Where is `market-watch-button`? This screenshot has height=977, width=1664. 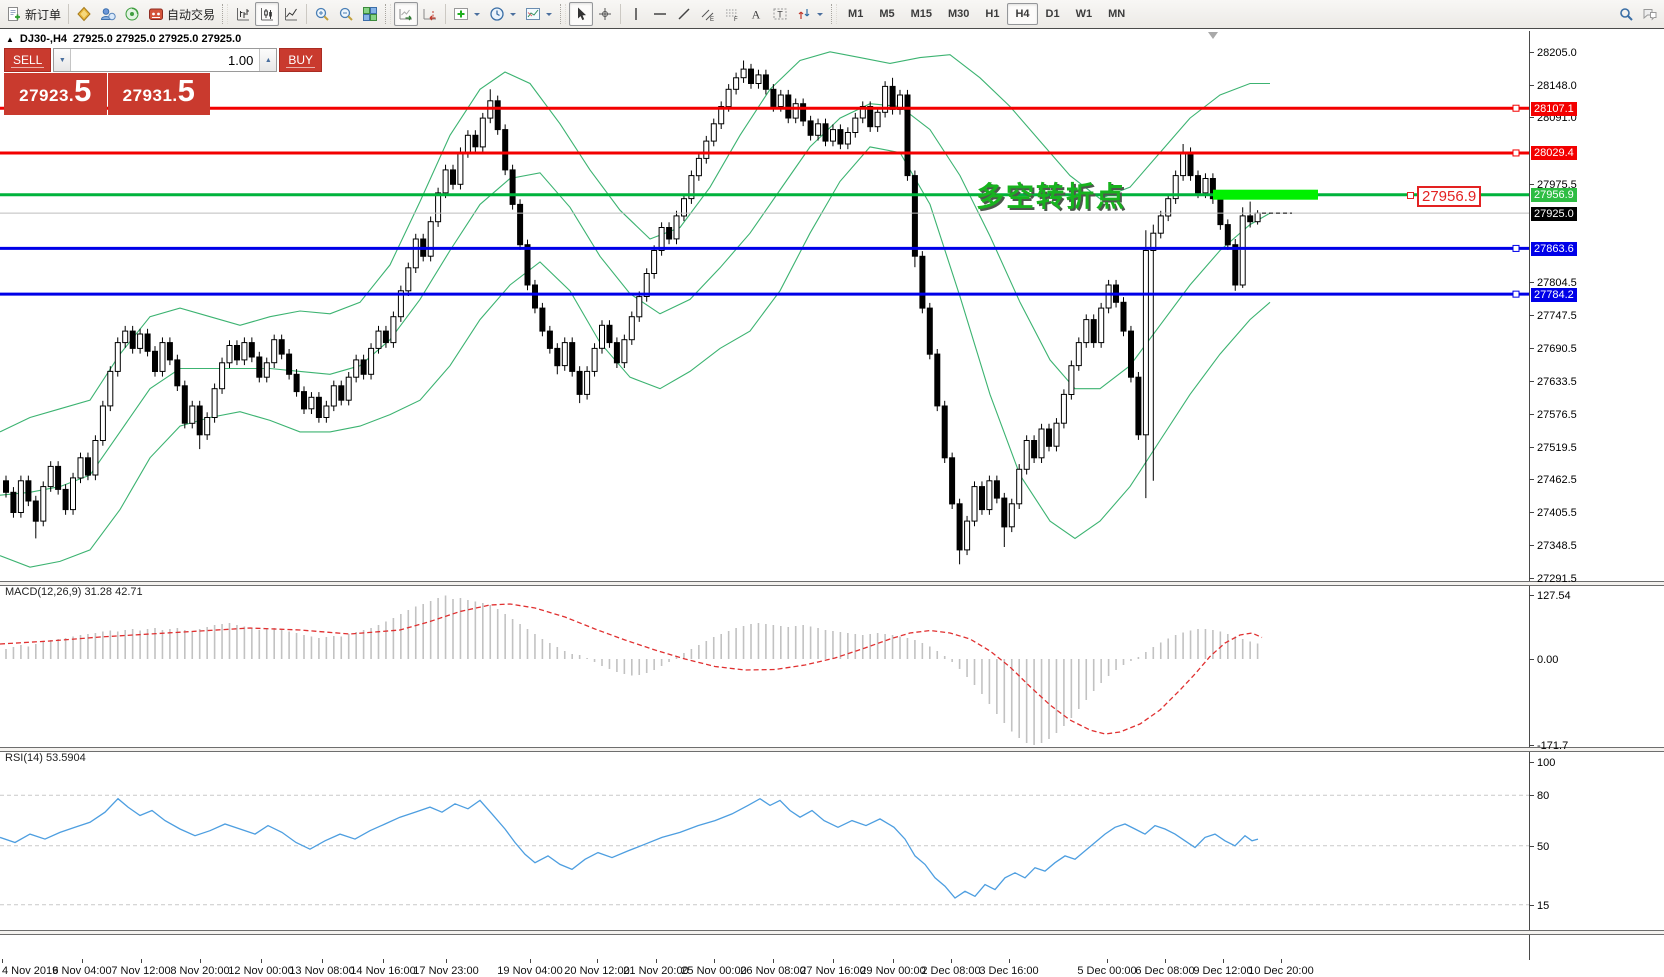
market-watch-button is located at coordinates (84, 14).